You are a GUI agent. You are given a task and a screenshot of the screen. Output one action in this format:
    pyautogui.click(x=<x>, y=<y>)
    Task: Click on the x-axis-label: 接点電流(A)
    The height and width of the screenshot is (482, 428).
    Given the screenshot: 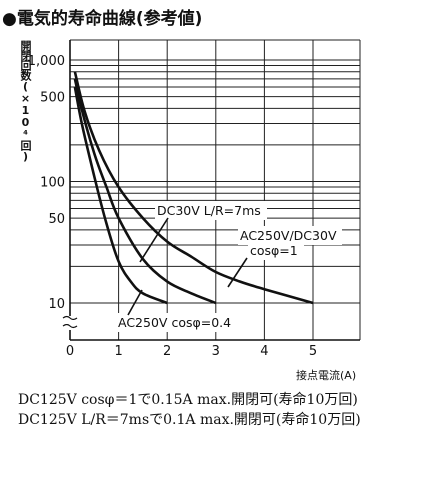 What is the action you would take?
    pyautogui.click(x=326, y=375)
    